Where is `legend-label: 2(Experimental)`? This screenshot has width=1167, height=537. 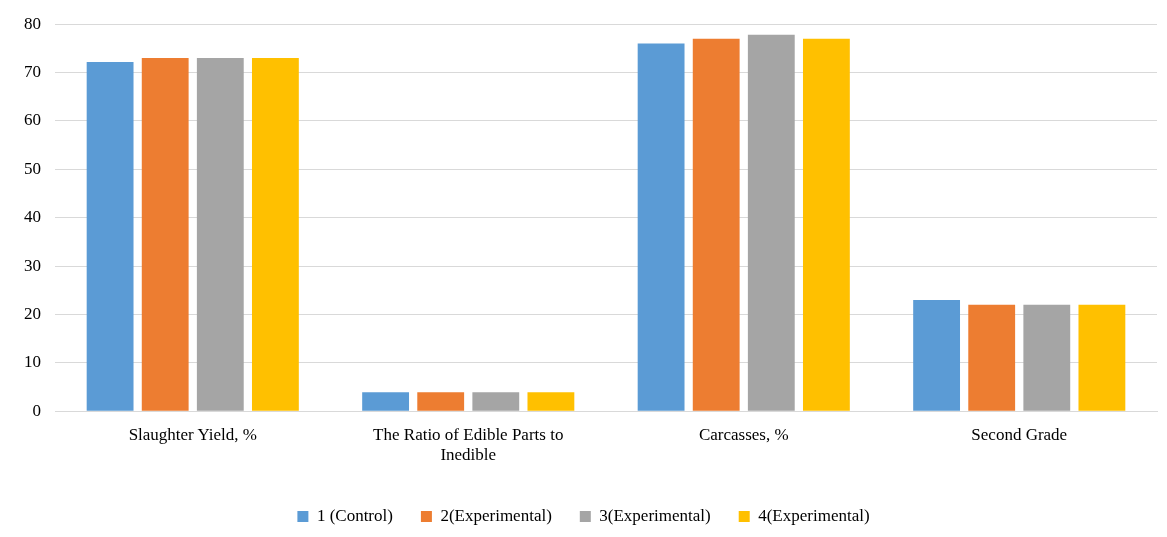
legend-label: 2(Experimental) is located at coordinates (496, 515).